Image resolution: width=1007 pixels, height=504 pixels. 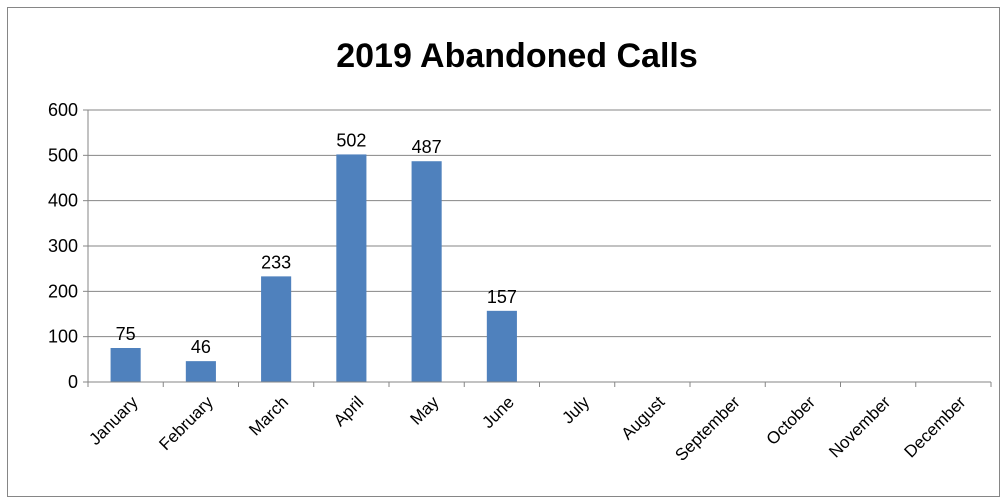 What do you see at coordinates (126, 334) in the screenshot?
I see `data-label: 75` at bounding box center [126, 334].